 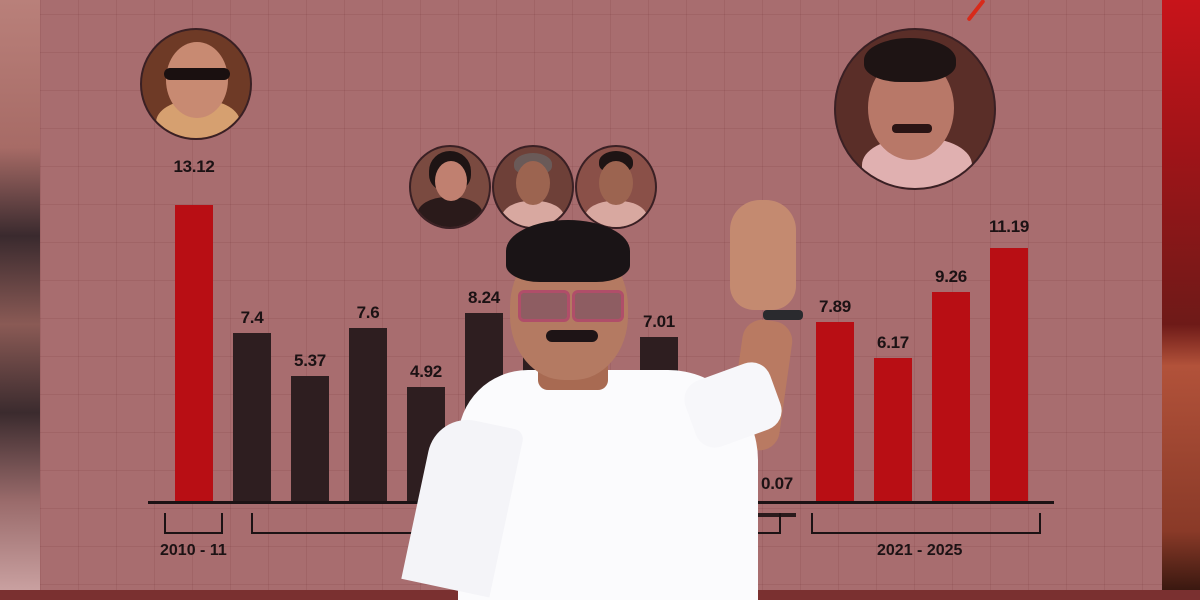 I want to click on value-label: 8.24, so click(x=484, y=297).